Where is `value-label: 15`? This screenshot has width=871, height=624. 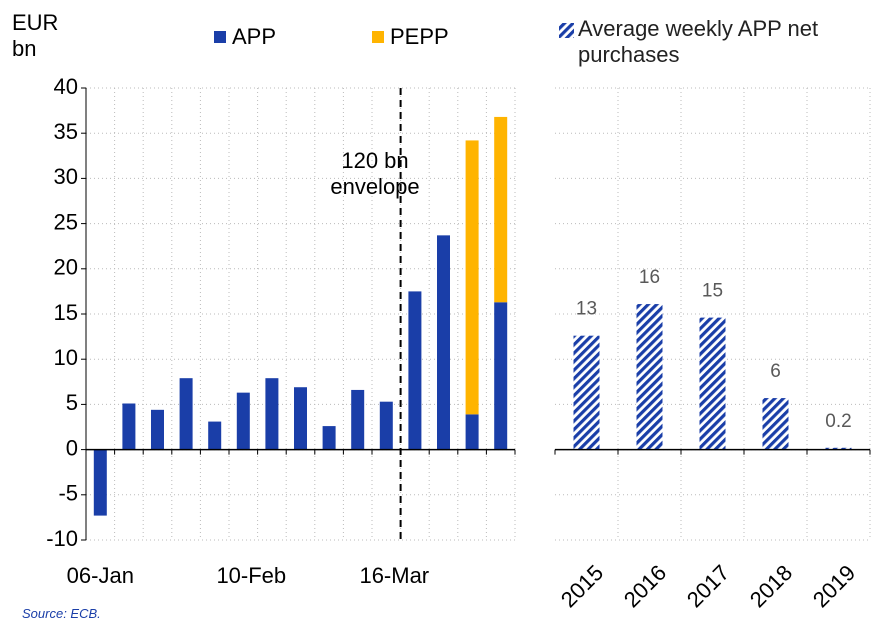
value-label: 15 is located at coordinates (712, 291).